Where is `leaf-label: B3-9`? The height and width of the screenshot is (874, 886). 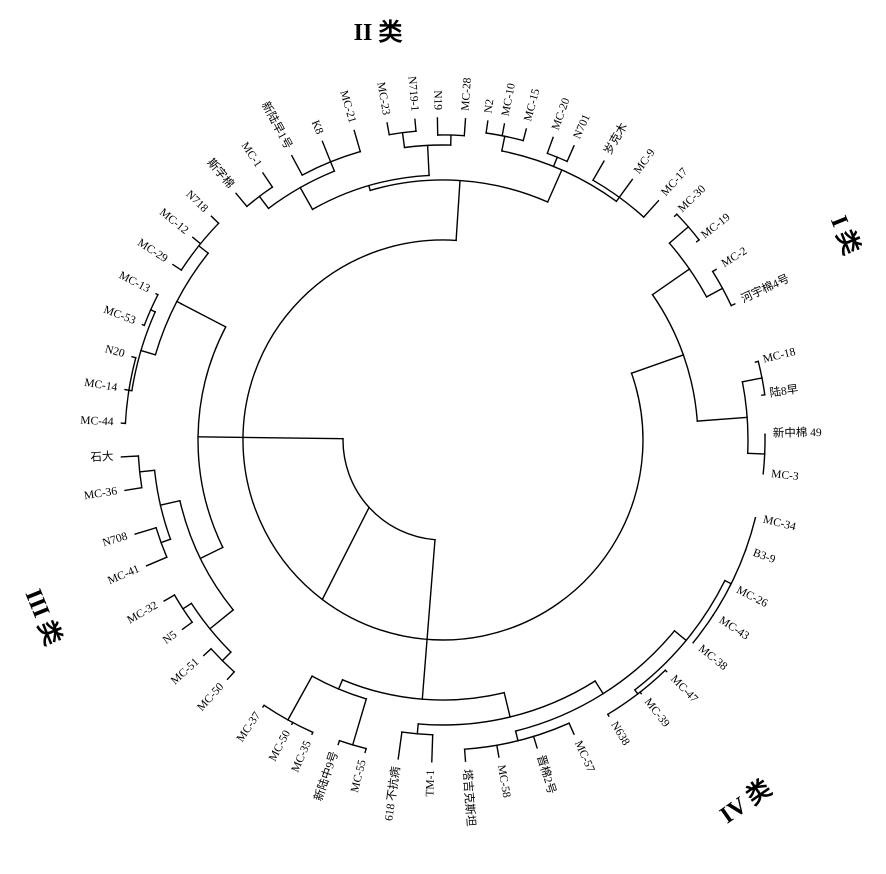 leaf-label: B3-9 is located at coordinates (764, 556).